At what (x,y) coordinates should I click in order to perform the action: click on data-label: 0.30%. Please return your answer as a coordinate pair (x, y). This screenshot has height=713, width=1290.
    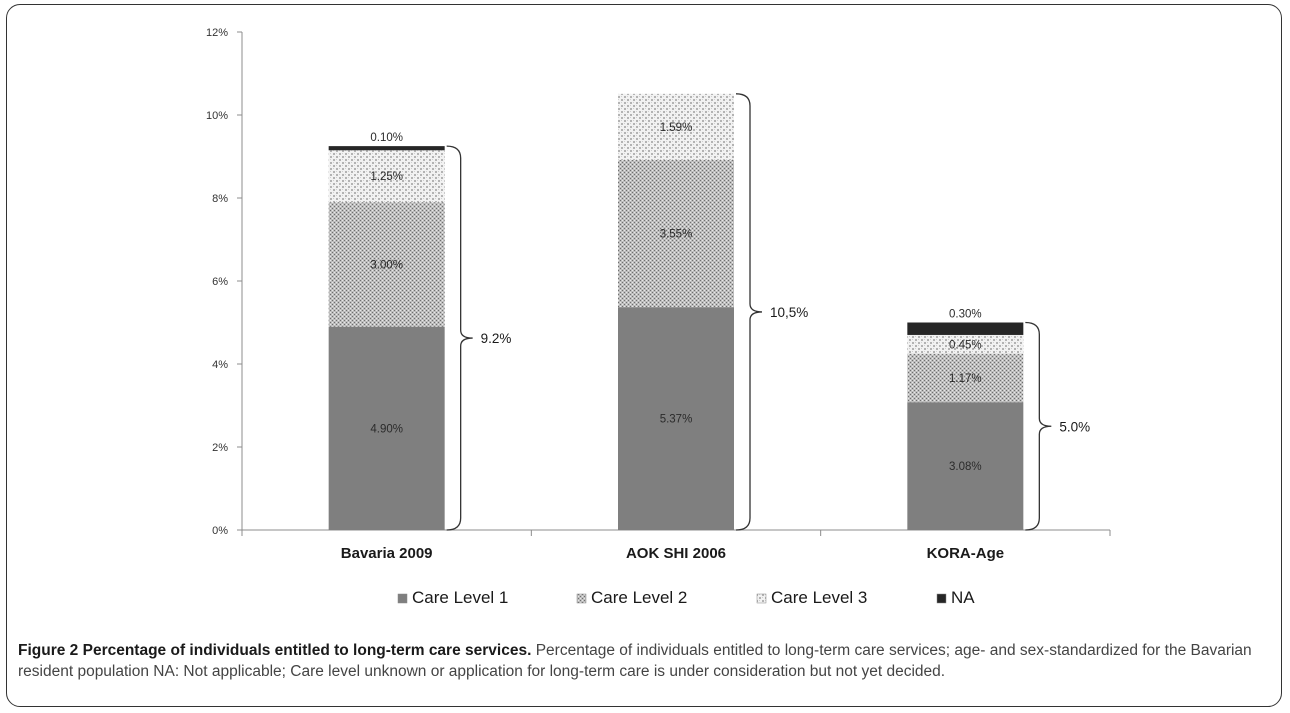
    Looking at the image, I should click on (965, 315).